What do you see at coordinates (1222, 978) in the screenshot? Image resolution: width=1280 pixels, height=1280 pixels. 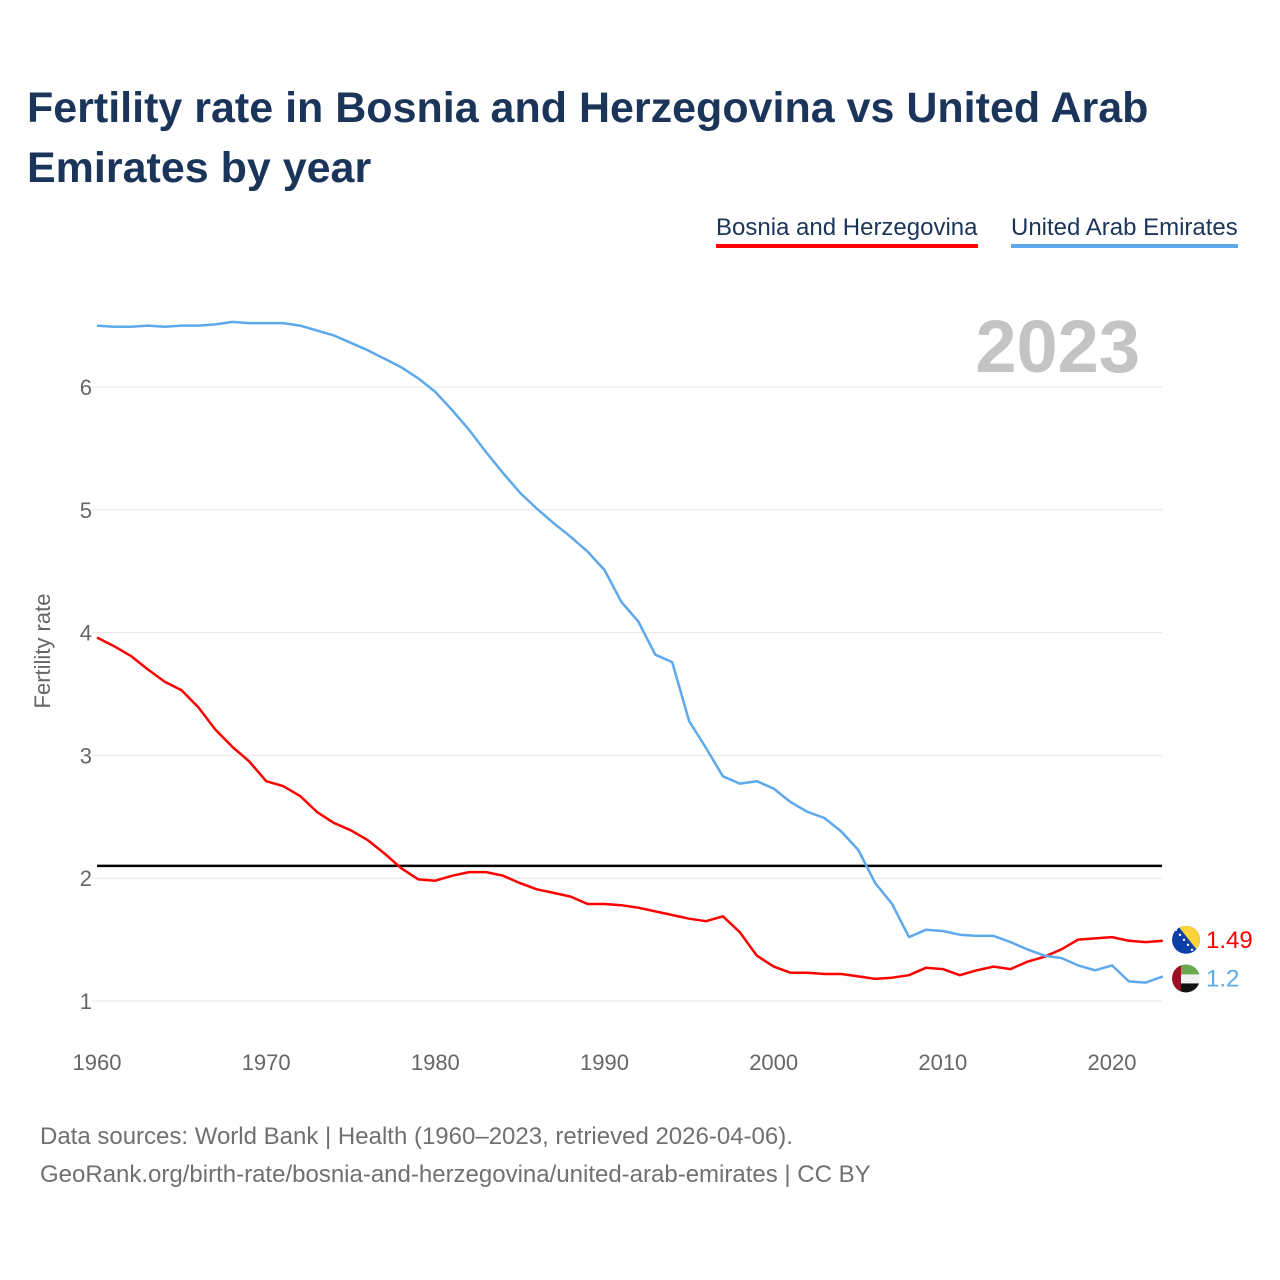 I see `end-value-label: 1.2` at bounding box center [1222, 978].